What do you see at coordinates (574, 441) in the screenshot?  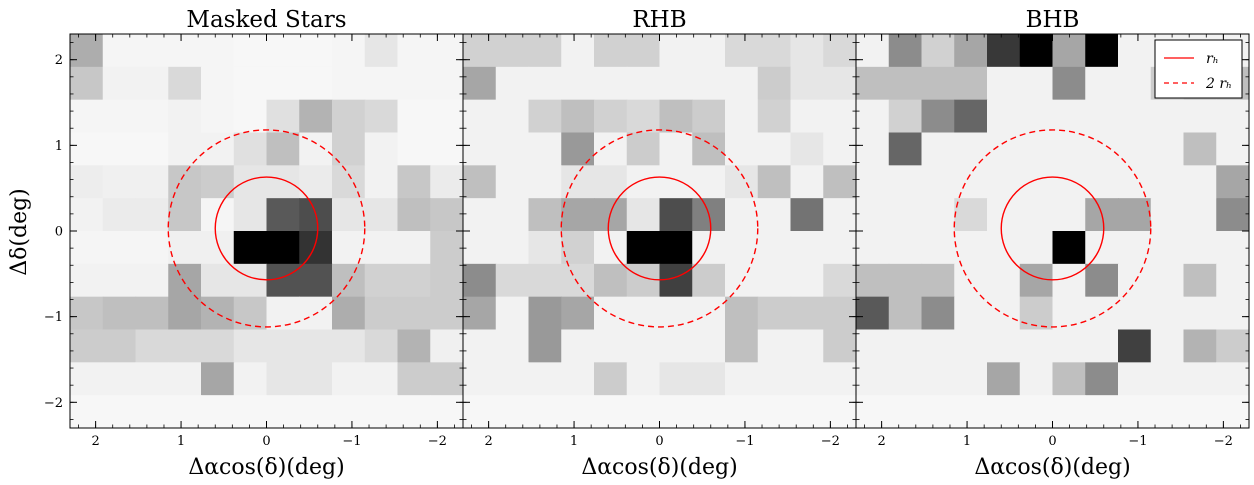 I see `x-tick-label: 1` at bounding box center [574, 441].